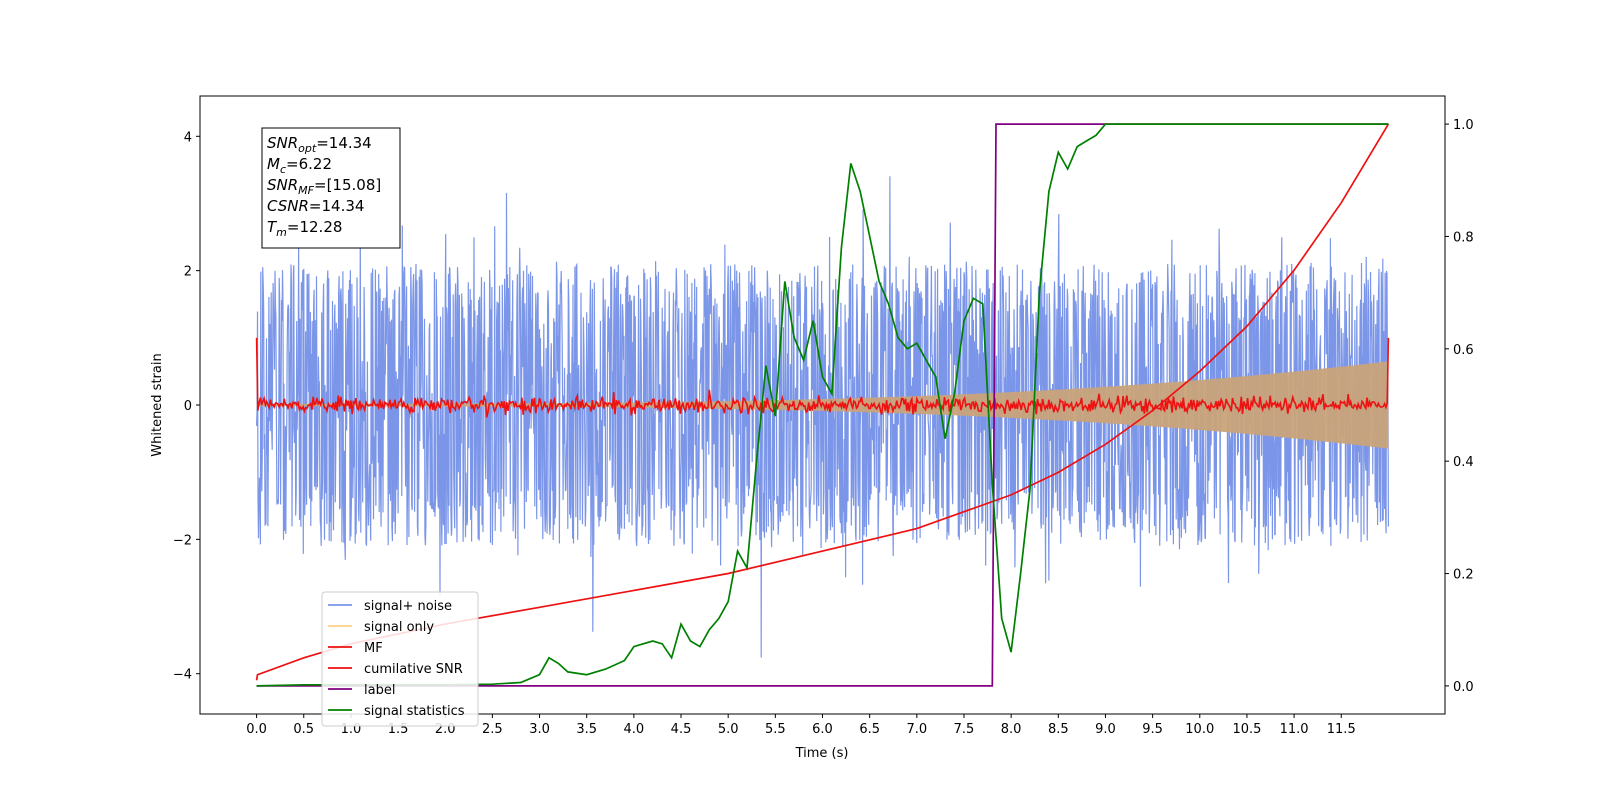 The image size is (1600, 804). I want to click on x-tick-label: 5.5, so click(775, 729).